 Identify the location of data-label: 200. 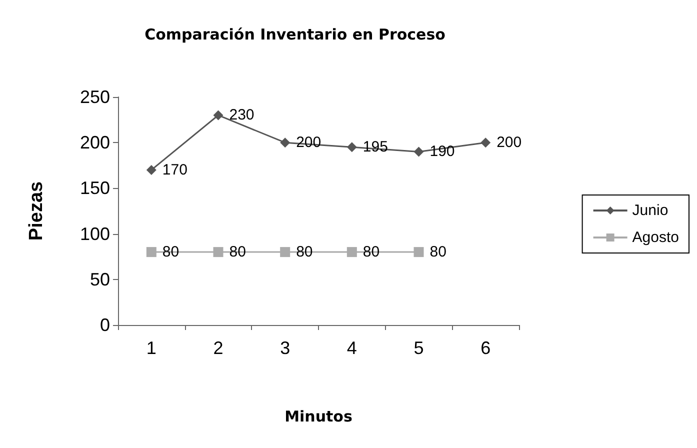
(509, 143).